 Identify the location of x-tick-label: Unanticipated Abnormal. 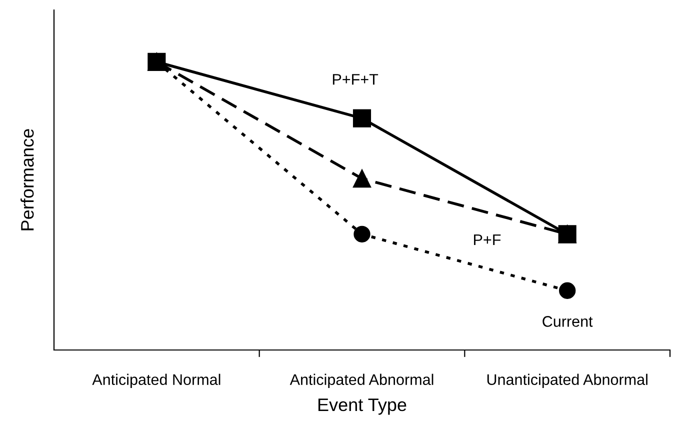
(567, 381).